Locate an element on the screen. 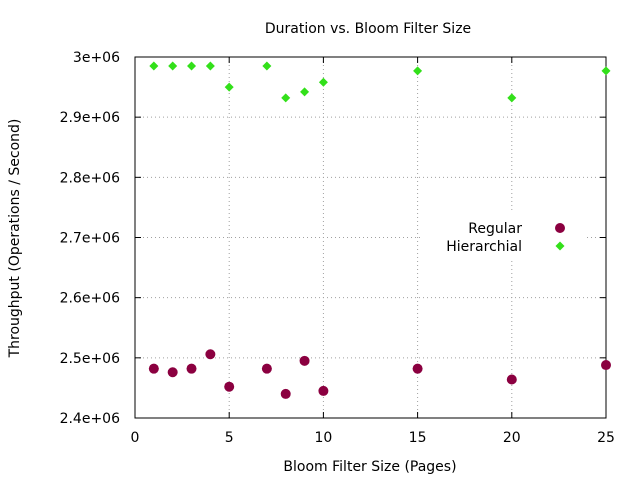 This screenshot has height=480, width=640. chart-title: Duration vs. Bloom Filter Size is located at coordinates (368, 29).